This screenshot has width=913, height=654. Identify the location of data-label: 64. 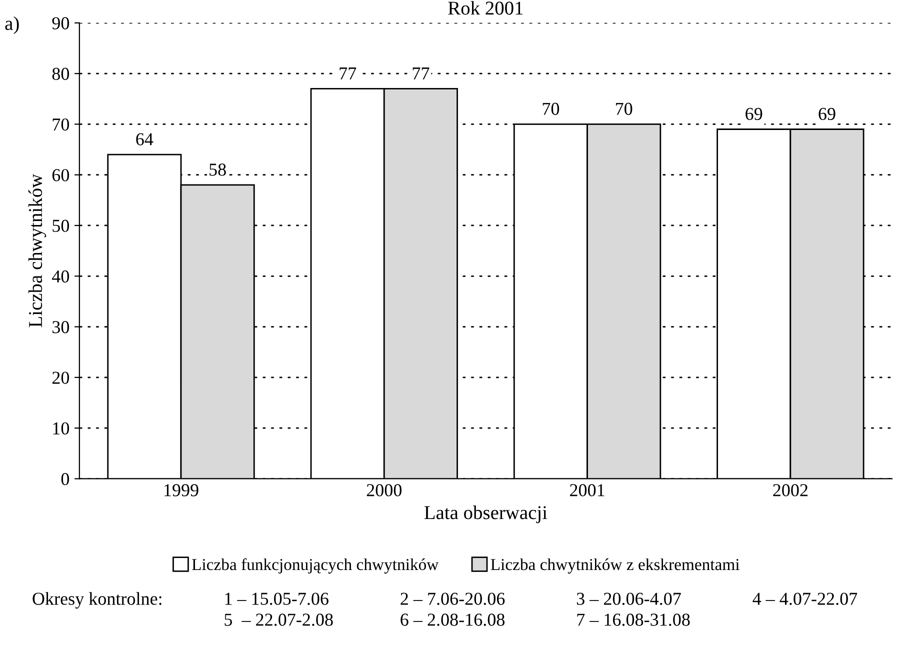
(145, 139).